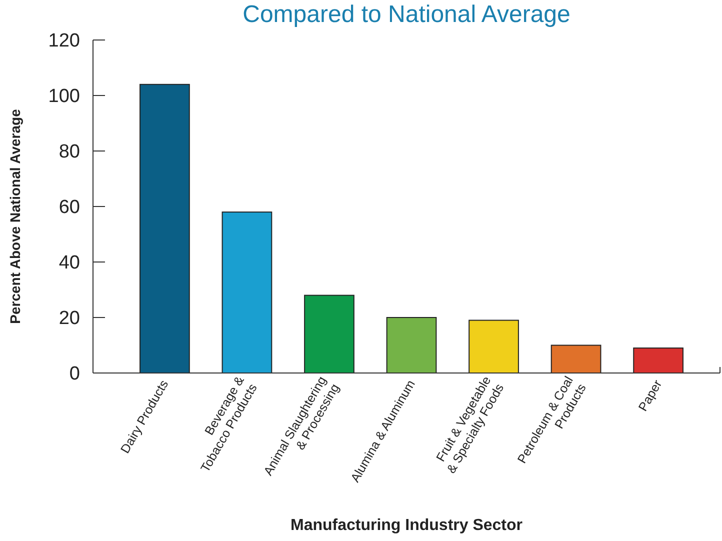  I want to click on y-tick-label: 40, so click(69, 263).